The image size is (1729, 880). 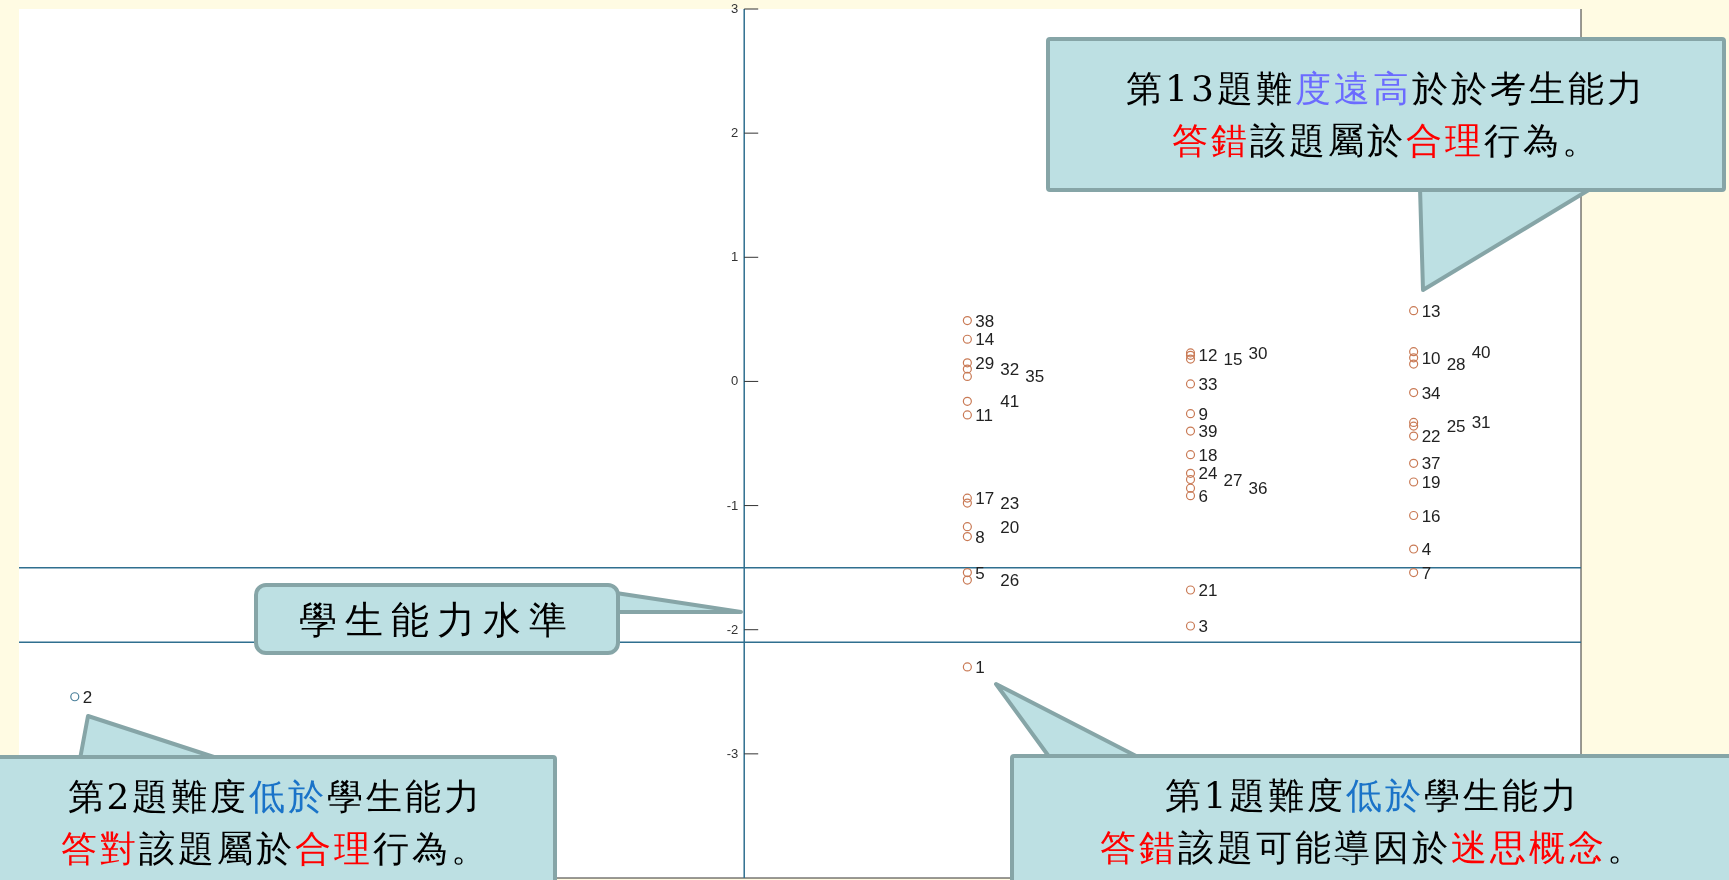 I want to click on series-label: 1, so click(x=980, y=667).